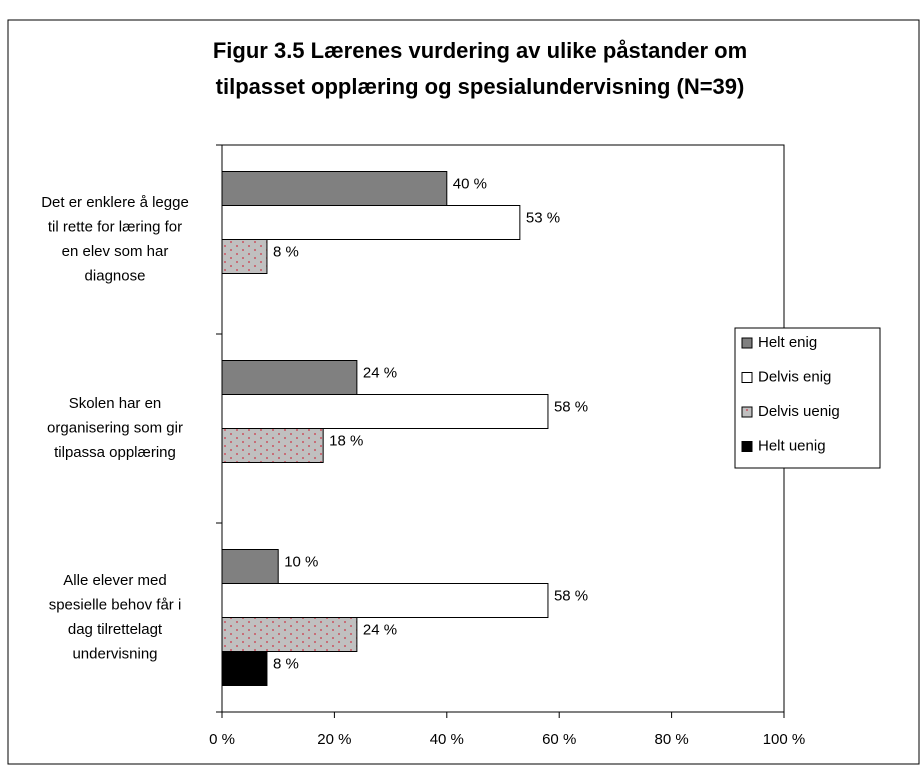  I want to click on x-tick-label: 40 %, so click(447, 739).